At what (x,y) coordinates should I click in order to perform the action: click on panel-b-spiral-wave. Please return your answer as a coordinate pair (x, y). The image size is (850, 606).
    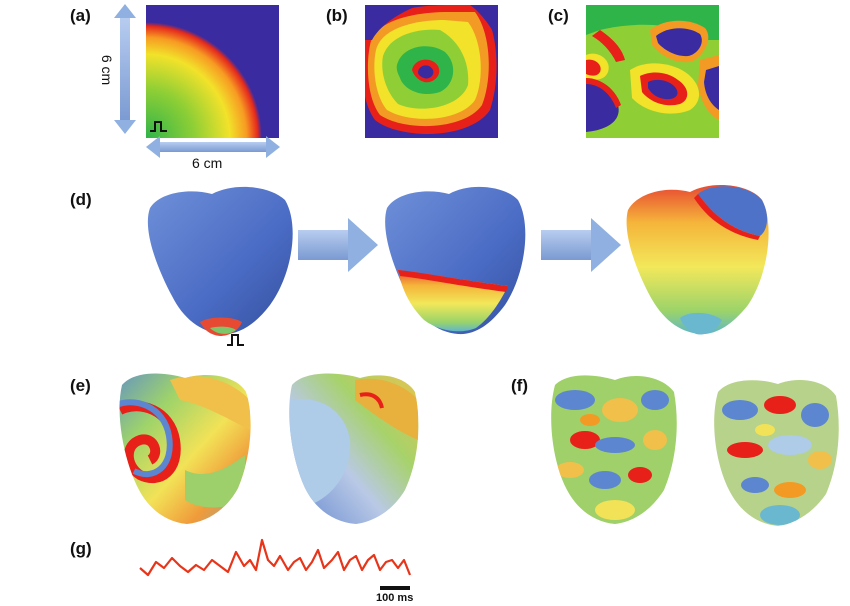
    Looking at the image, I should click on (431, 71).